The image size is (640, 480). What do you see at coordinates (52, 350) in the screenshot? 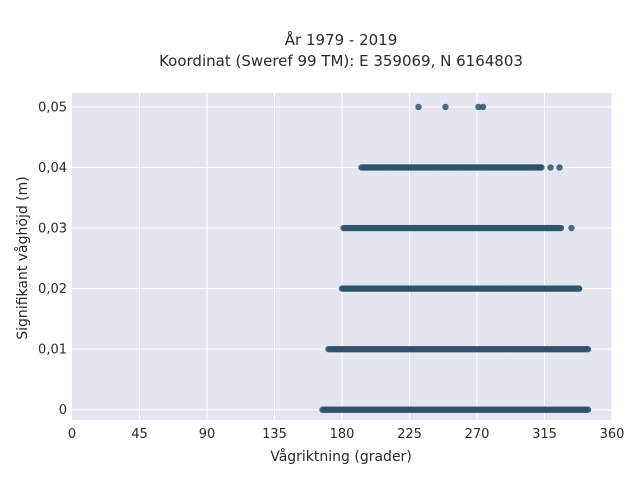
I see `y-tick-label: 0,01` at bounding box center [52, 350].